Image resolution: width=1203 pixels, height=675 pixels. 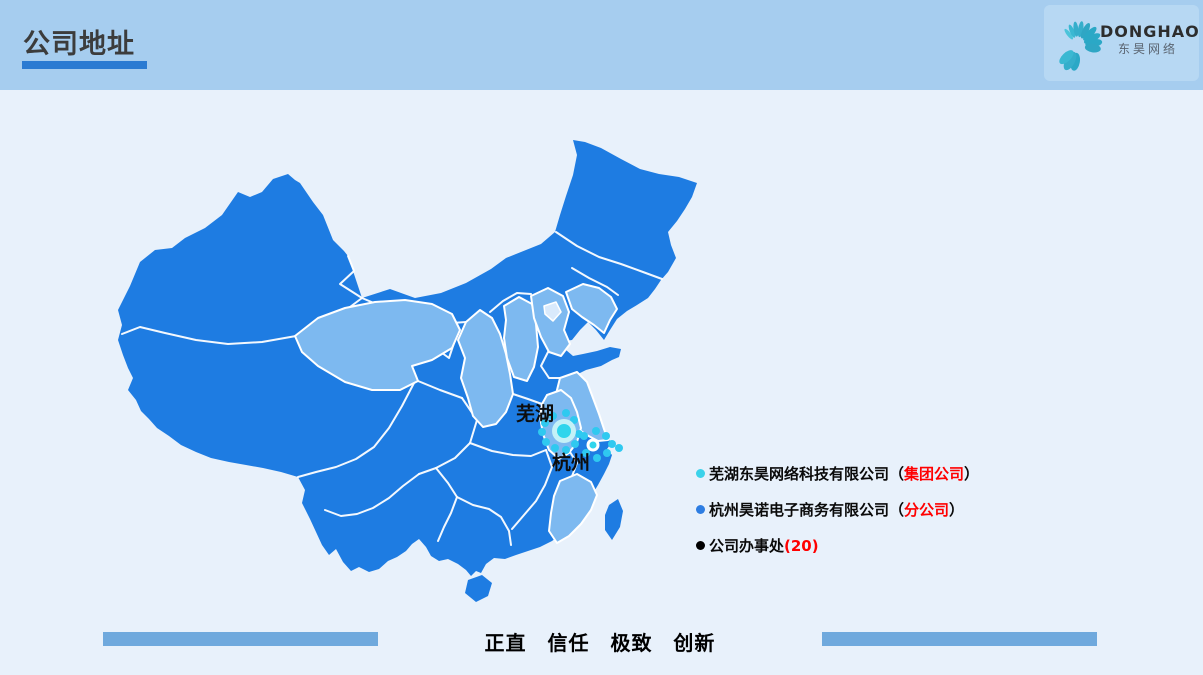 I want to click on legend-item-label: 杭州昊诺电子商务有限公司（分公司）, so click(x=837, y=509).